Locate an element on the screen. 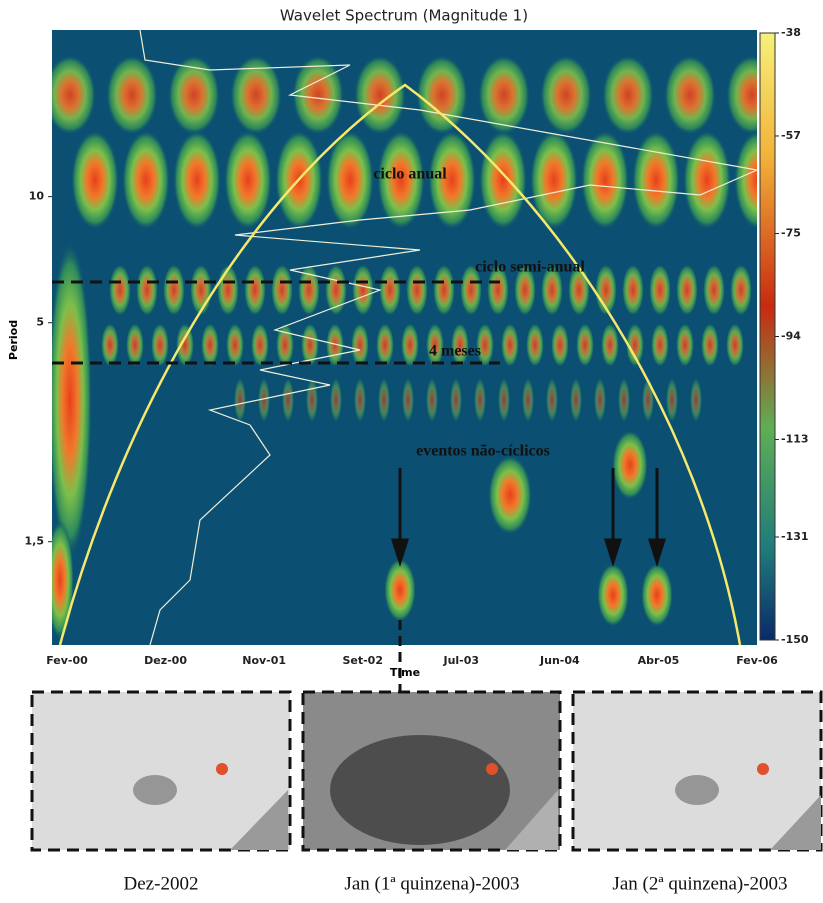 The image size is (823, 903). colorbar-tick-label: -131 is located at coordinates (795, 536).